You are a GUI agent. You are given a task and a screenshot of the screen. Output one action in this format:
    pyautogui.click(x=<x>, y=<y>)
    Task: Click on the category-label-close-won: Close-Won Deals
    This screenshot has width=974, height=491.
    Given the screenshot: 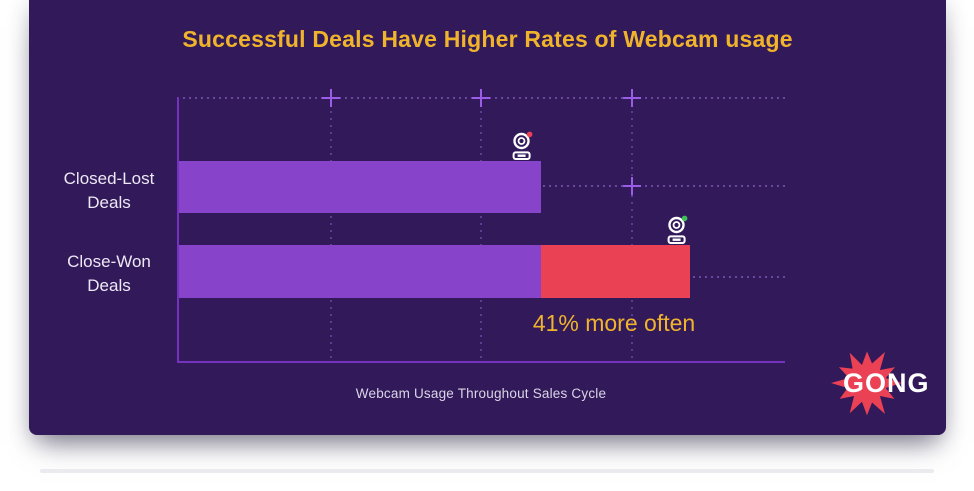 What is the action you would take?
    pyautogui.click(x=109, y=273)
    